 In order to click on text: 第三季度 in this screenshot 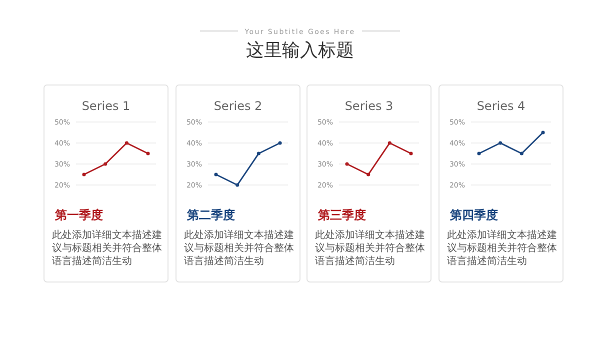, I will do `click(341, 215)`.